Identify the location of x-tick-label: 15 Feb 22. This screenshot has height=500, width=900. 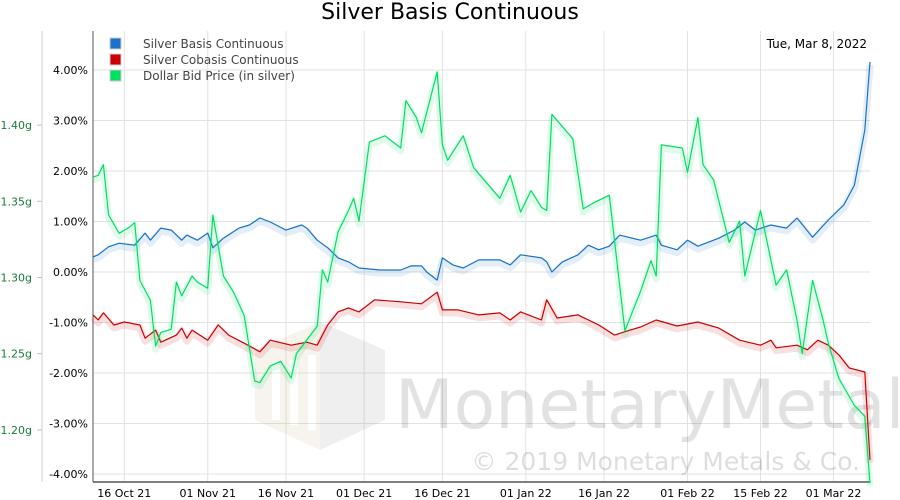
(760, 493).